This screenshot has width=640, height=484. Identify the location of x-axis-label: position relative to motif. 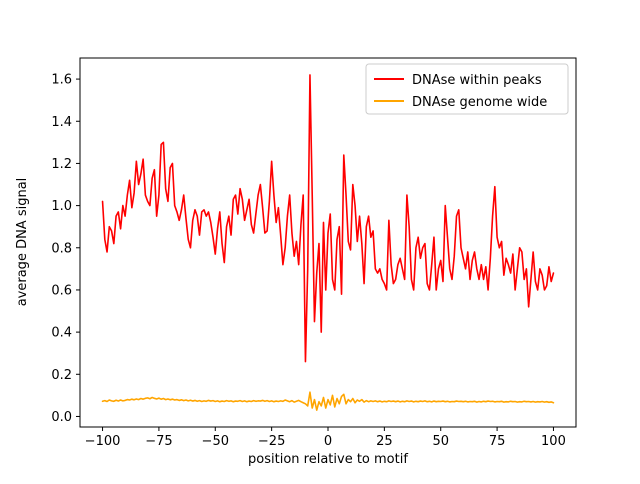
(328, 459).